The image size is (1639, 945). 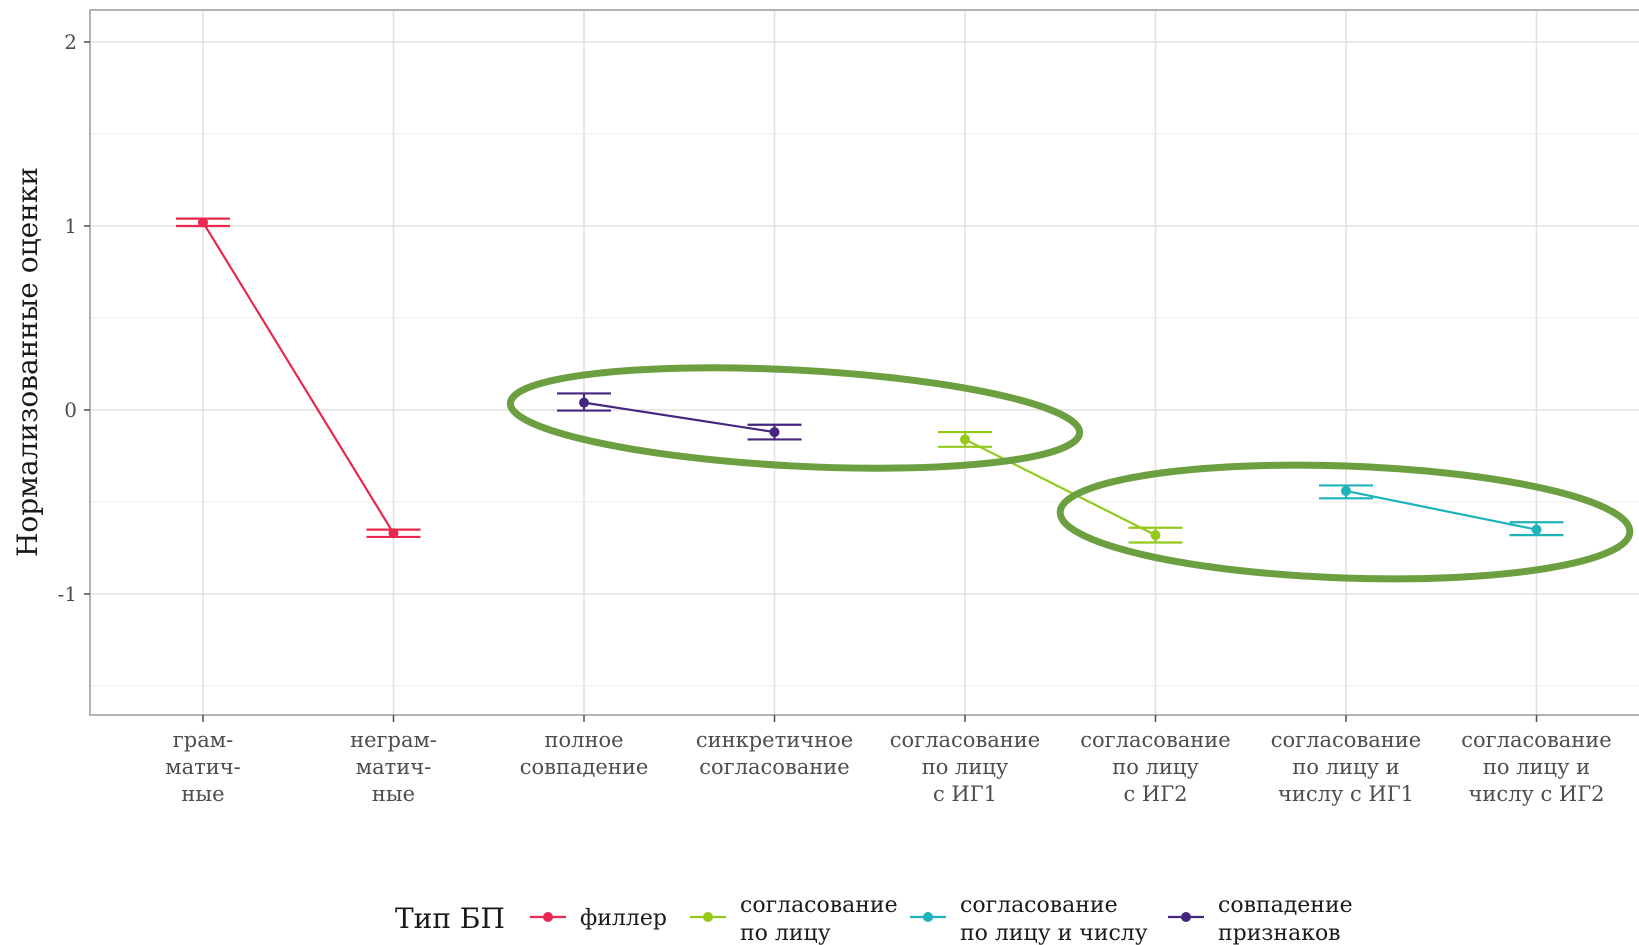 I want to click on legend-entry: согласование по лицу и числу, so click(x=1029, y=919).